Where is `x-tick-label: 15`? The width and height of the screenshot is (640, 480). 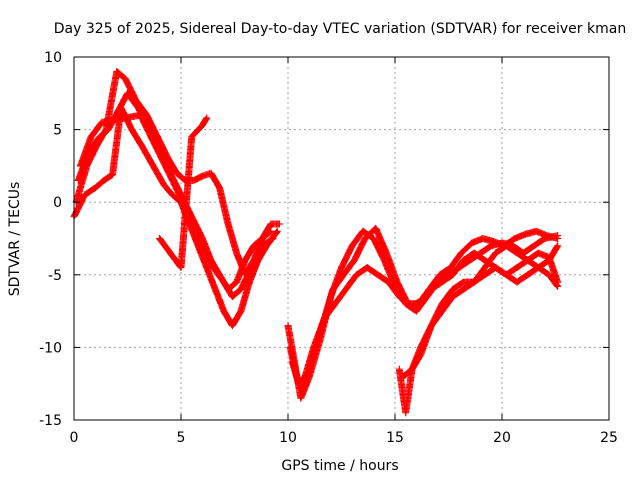 x-tick-label: 15 is located at coordinates (395, 438).